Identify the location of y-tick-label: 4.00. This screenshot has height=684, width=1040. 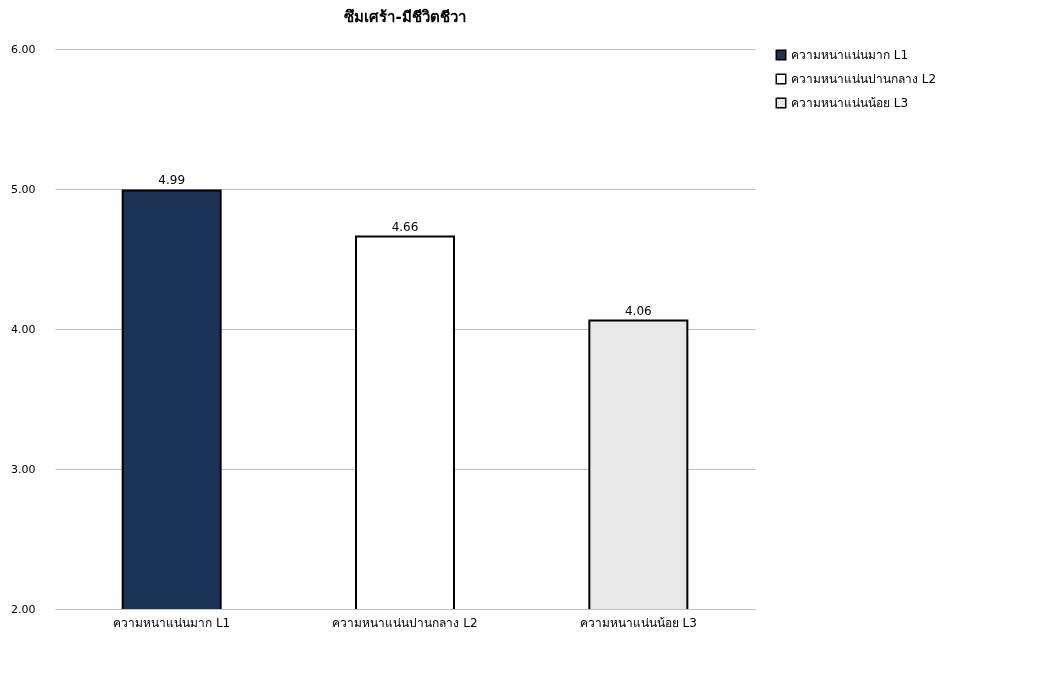
(23, 329).